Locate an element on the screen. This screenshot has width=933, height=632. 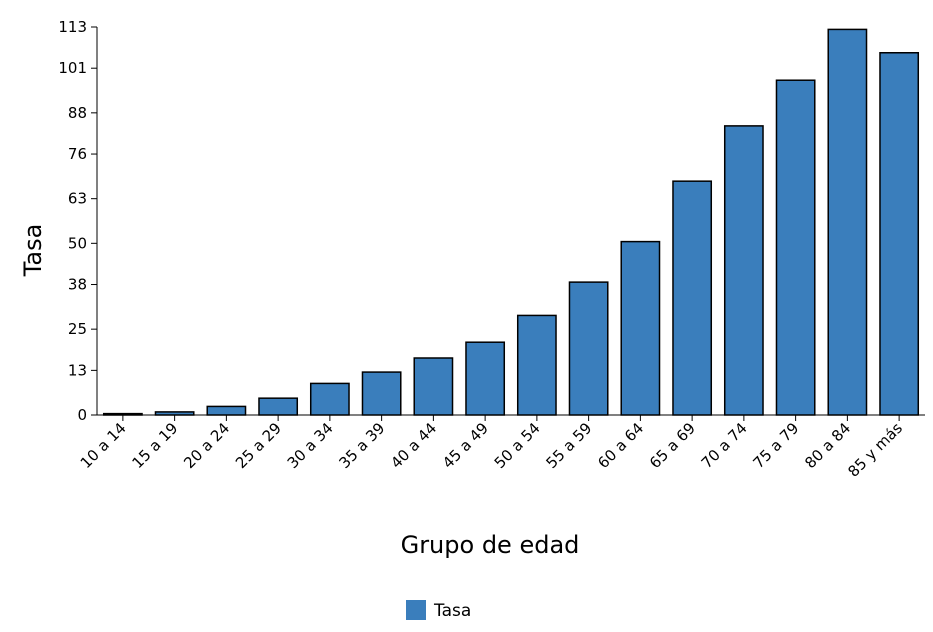
x-tick-label: 65 a 69 is located at coordinates (672, 445).